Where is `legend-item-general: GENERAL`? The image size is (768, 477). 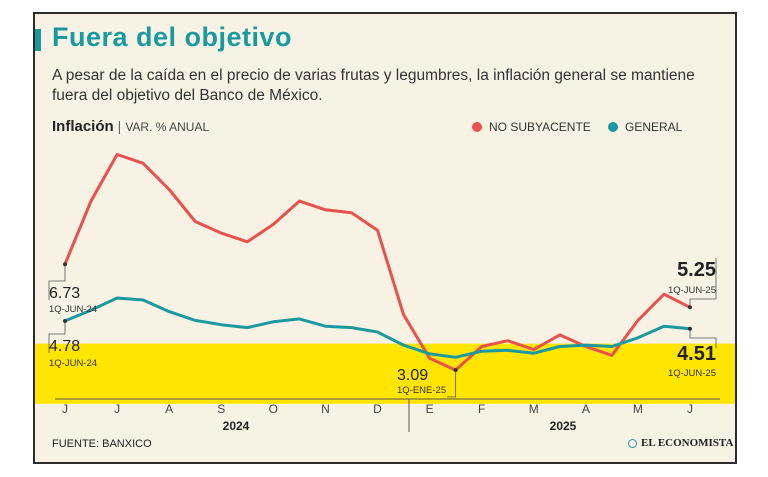 legend-item-general: GENERAL is located at coordinates (645, 127).